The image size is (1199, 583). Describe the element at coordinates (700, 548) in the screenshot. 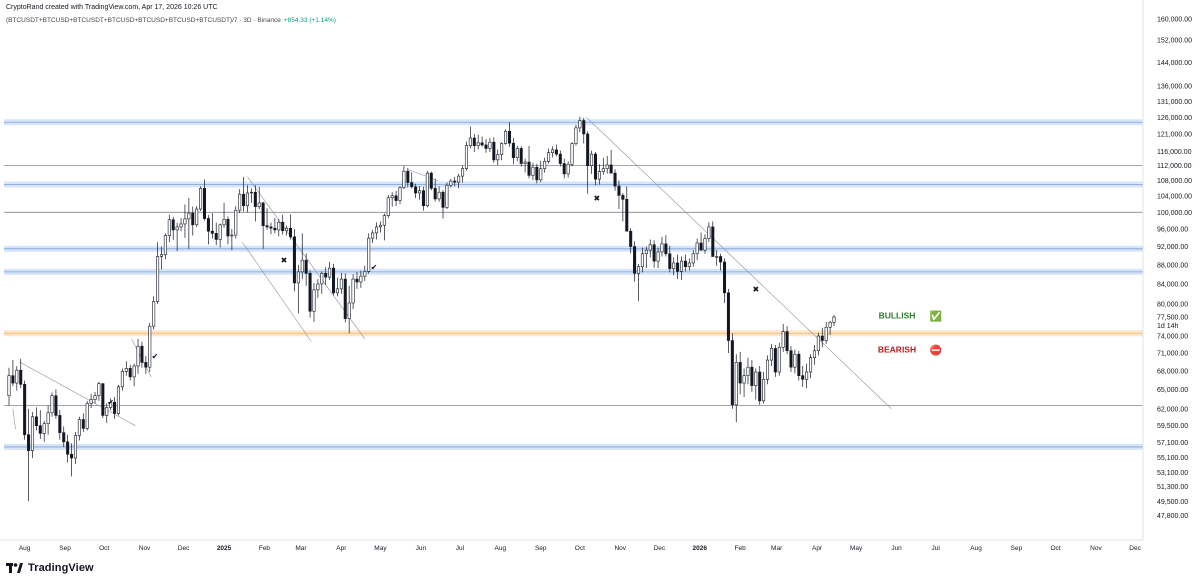

I see `time-tick-label: 2026` at that location.